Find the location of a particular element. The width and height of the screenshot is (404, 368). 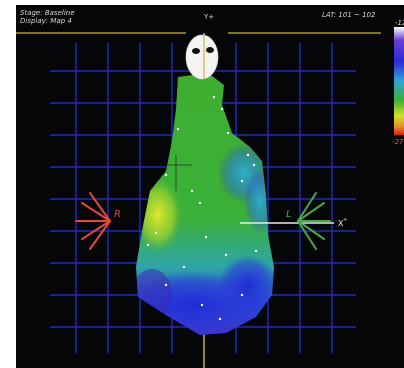

stage-label: Stage: Baseline is located at coordinates (47, 13).